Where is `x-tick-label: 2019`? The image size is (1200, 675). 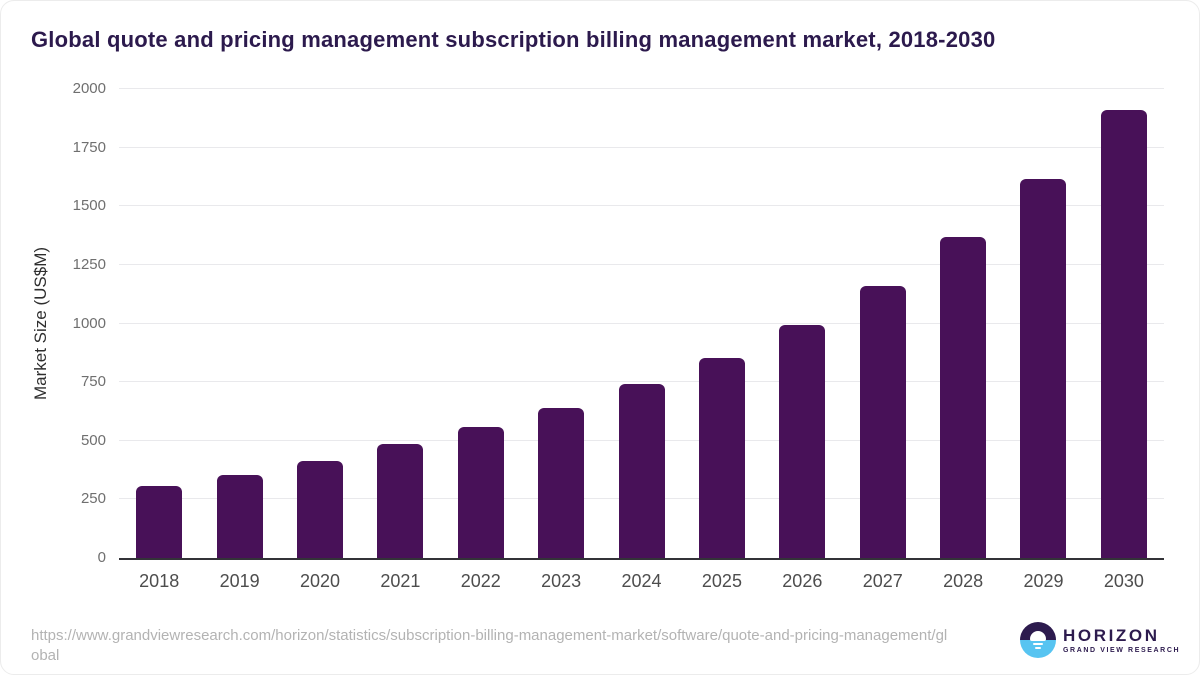 x-tick-label: 2019 is located at coordinates (239, 581).